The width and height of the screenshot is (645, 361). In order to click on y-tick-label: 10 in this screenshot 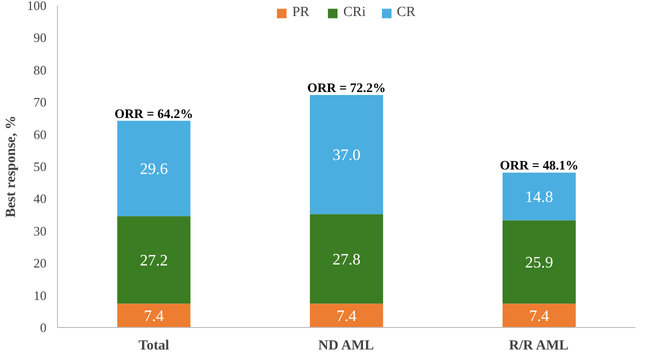, I will do `click(40, 295)`.